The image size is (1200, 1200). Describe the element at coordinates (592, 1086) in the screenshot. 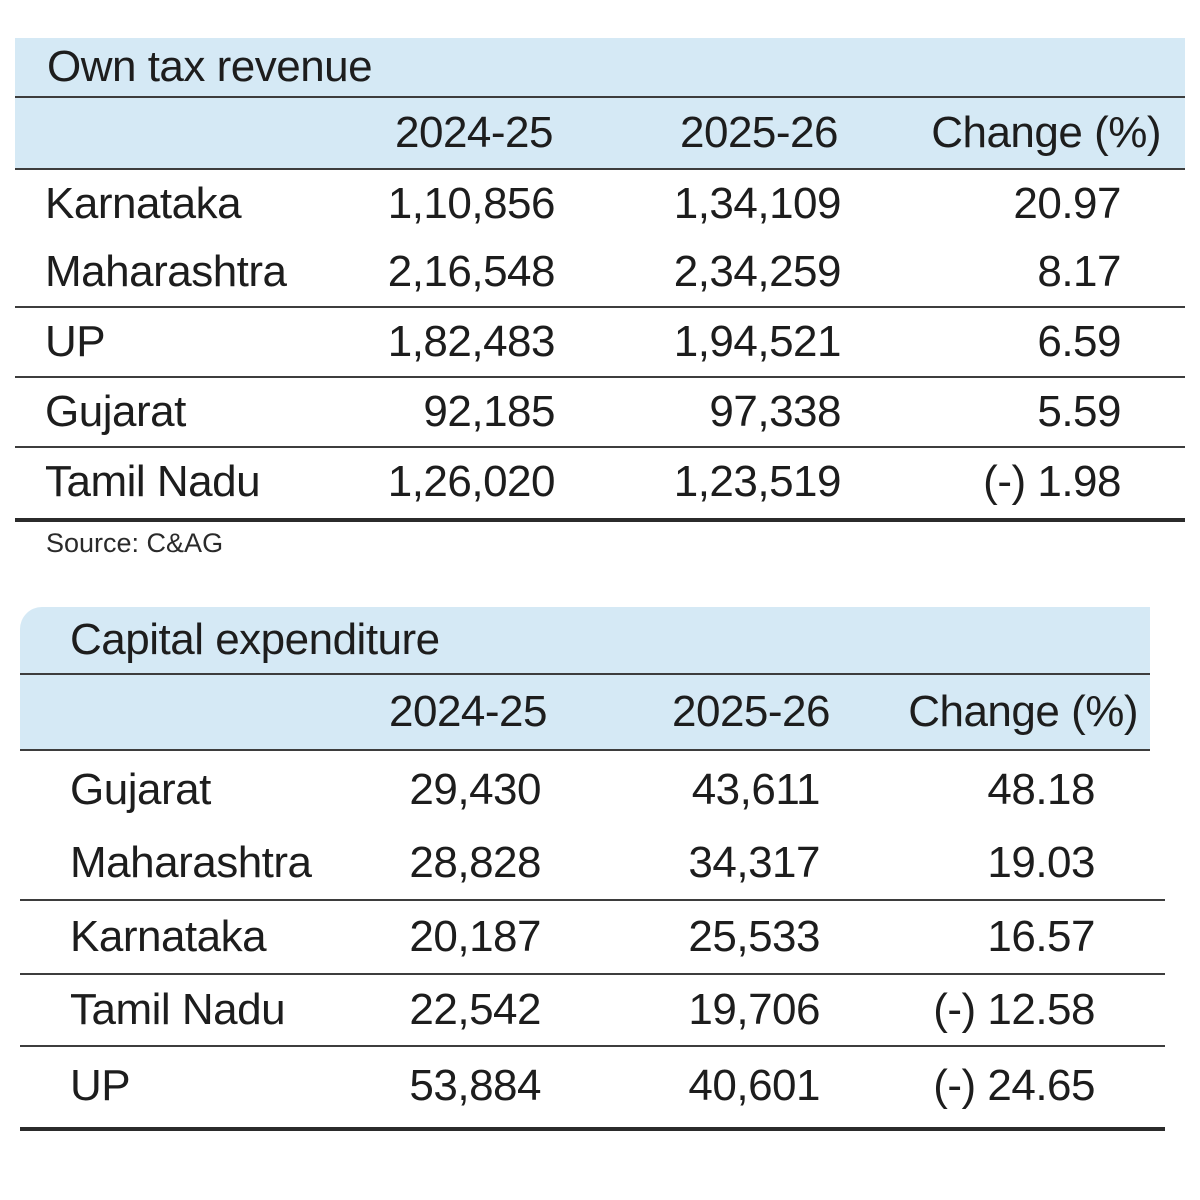

I see `table-row: UP 53,884 40,601 (-) 24.65` at that location.